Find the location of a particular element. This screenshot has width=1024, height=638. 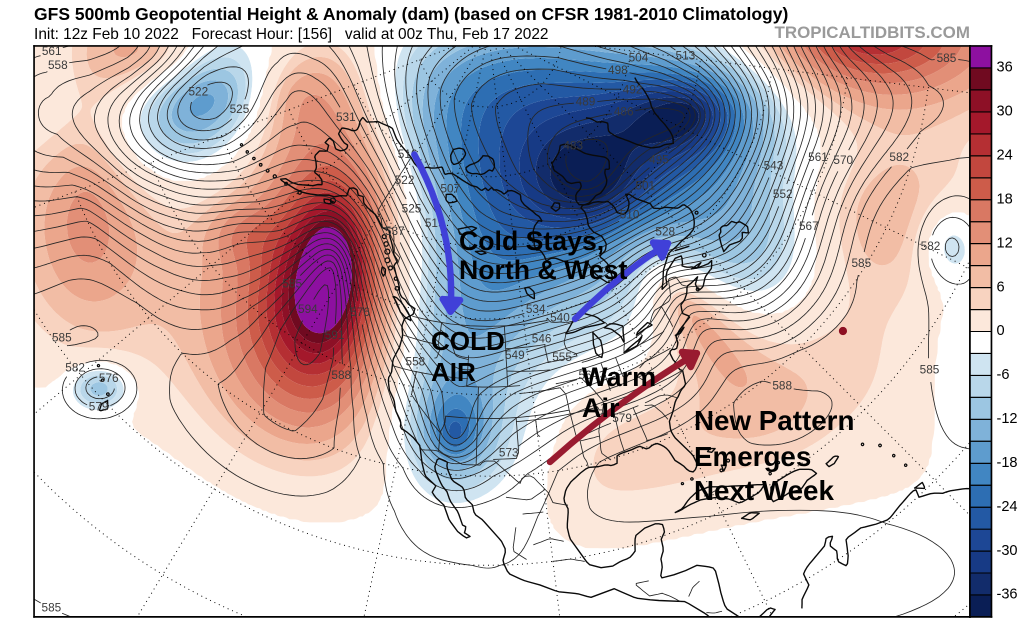

svg-text: 513 is located at coordinates (686, 55).